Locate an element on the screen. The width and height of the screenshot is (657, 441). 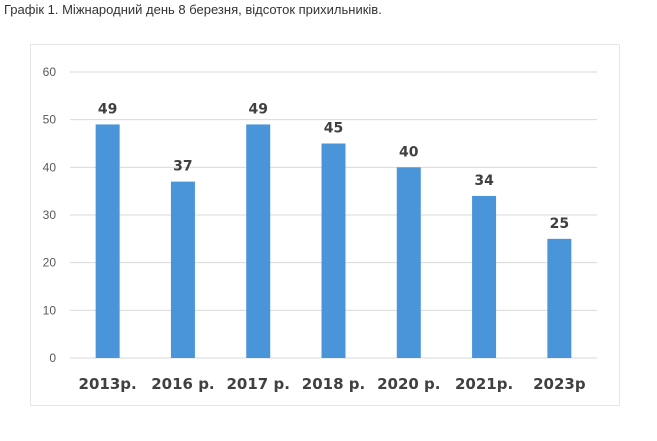
category-label: 2013р. is located at coordinates (108, 384).